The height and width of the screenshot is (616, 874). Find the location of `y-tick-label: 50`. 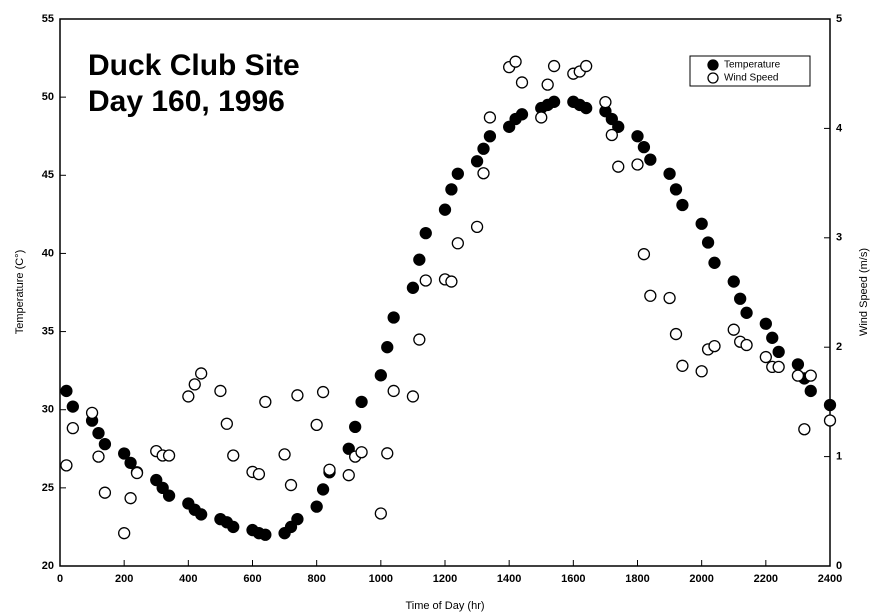

y-tick-label: 50 is located at coordinates (48, 97).